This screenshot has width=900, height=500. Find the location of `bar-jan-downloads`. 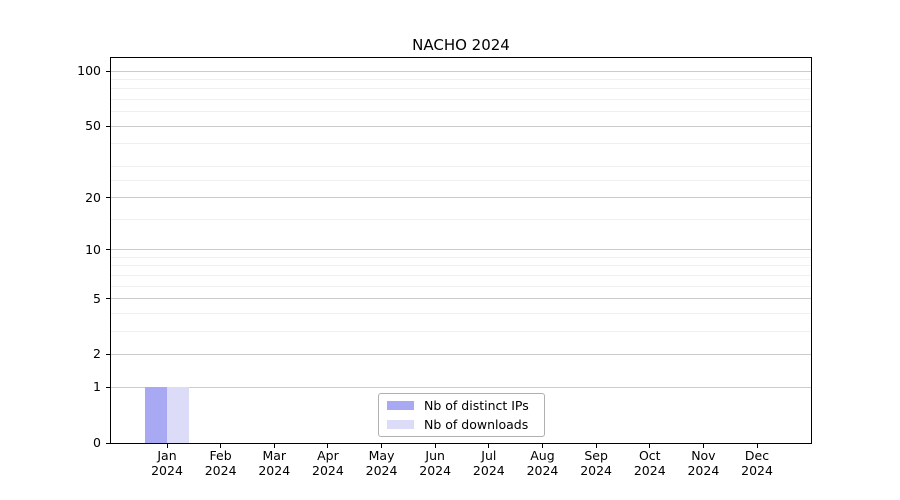

bar-jan-downloads is located at coordinates (178, 415).